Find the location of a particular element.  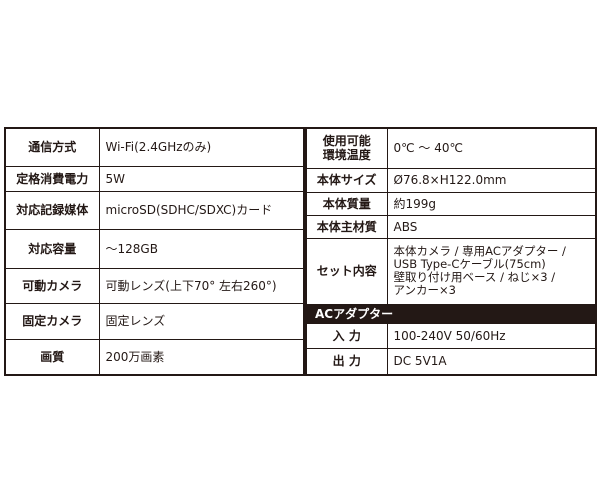

spec-label: 本体サイズ is located at coordinates (346, 180).